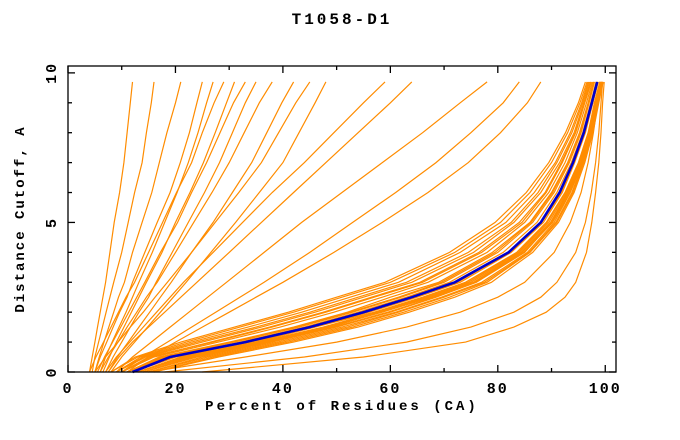 The height and width of the screenshot is (440, 680). Describe the element at coordinates (67, 389) in the screenshot. I see `x-tick-label: 0` at that location.